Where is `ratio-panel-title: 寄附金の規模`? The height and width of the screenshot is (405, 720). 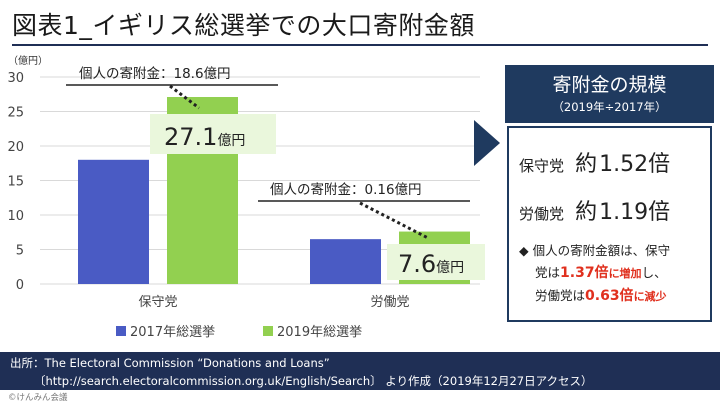 ratio-panel-title: 寄附金の規模 is located at coordinates (609, 85).